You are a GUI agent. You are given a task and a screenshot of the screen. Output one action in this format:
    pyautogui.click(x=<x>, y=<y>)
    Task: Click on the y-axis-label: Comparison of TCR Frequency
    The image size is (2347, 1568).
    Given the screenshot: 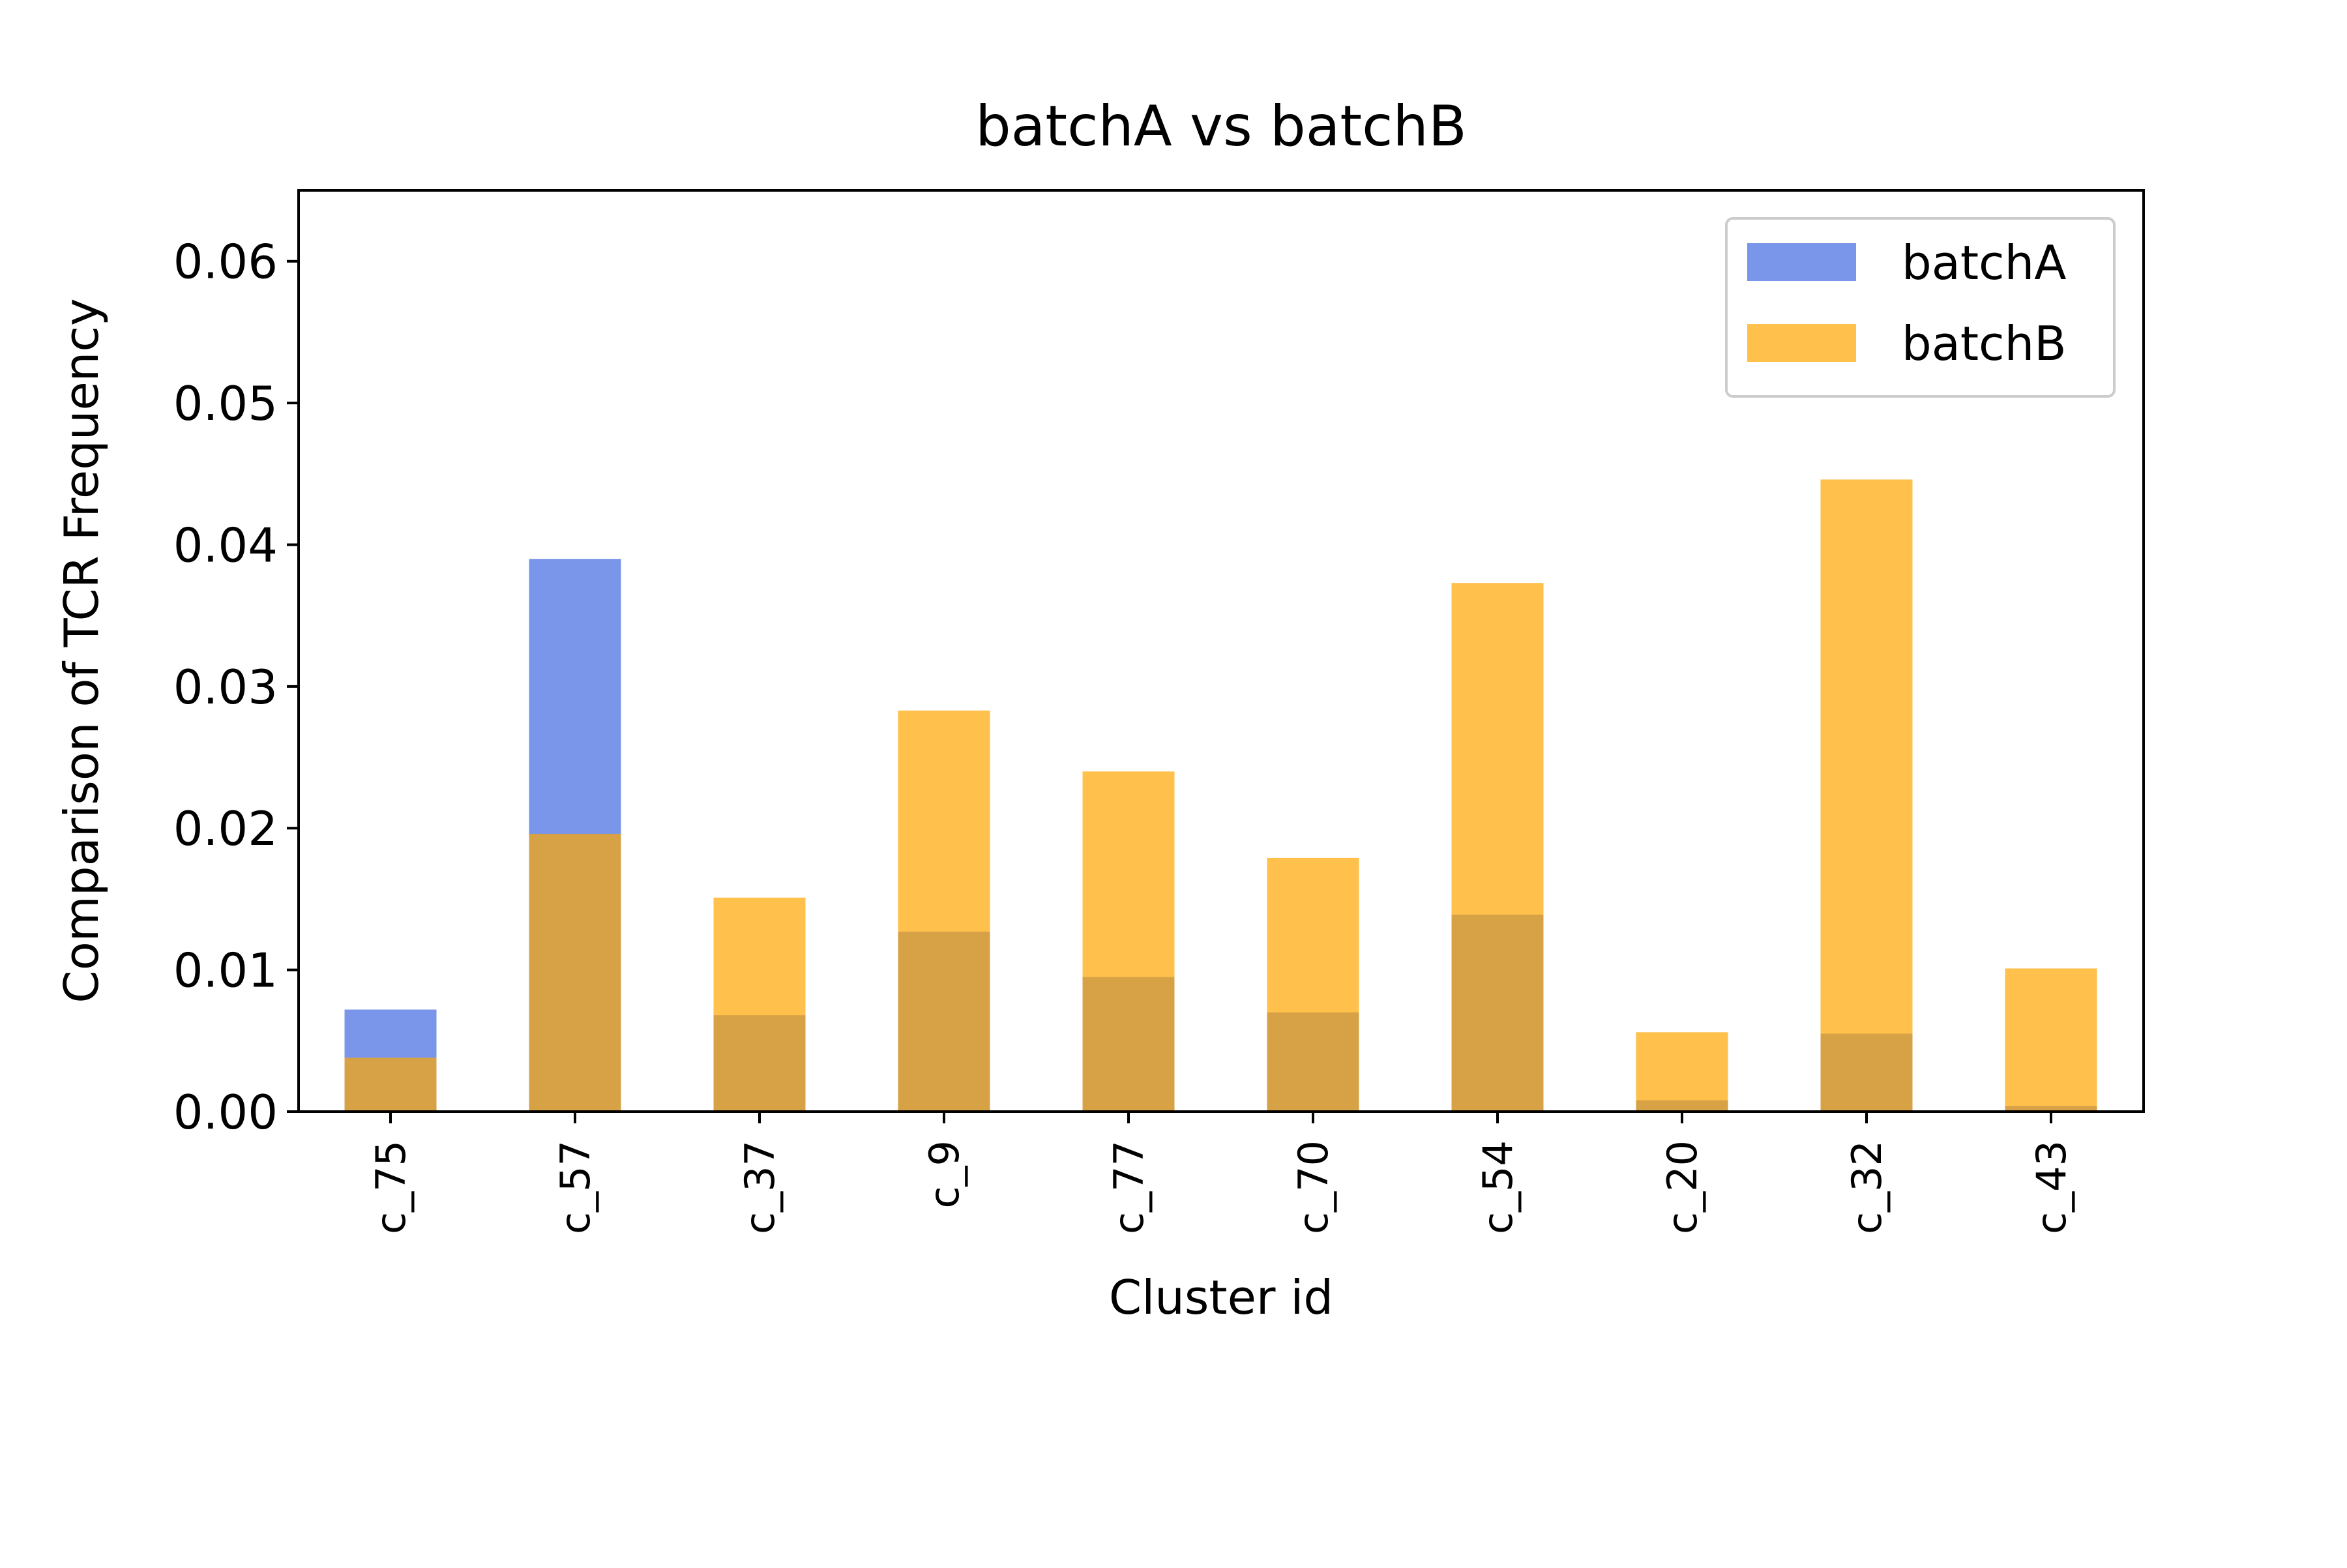 What is the action you would take?
    pyautogui.click(x=81, y=651)
    